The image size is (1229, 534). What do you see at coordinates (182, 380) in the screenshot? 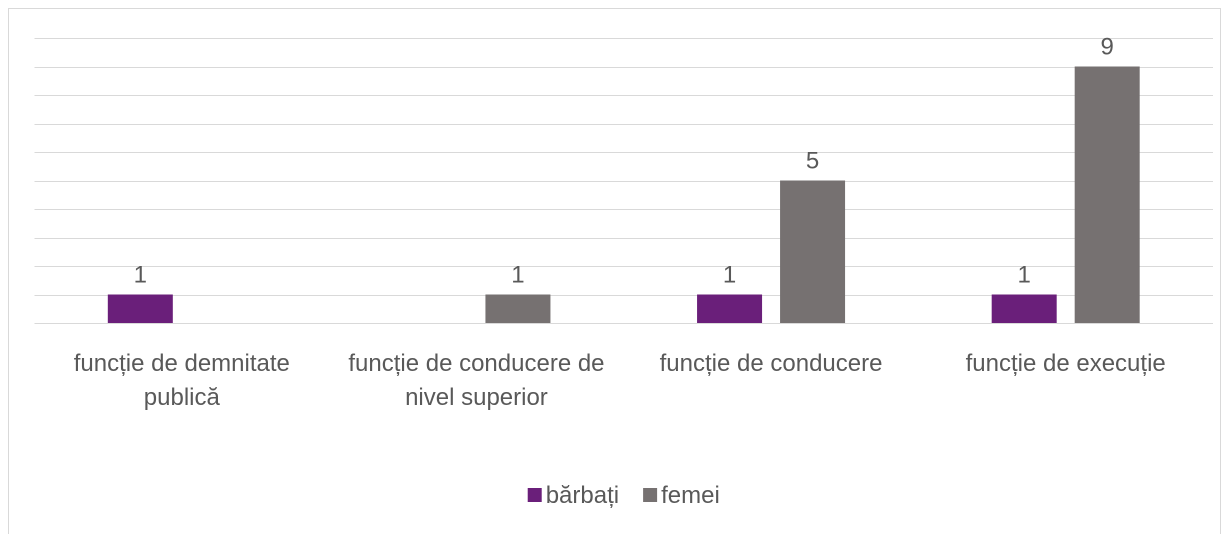
I see `x-tick-label: funcție de demnitate publică` at bounding box center [182, 380].